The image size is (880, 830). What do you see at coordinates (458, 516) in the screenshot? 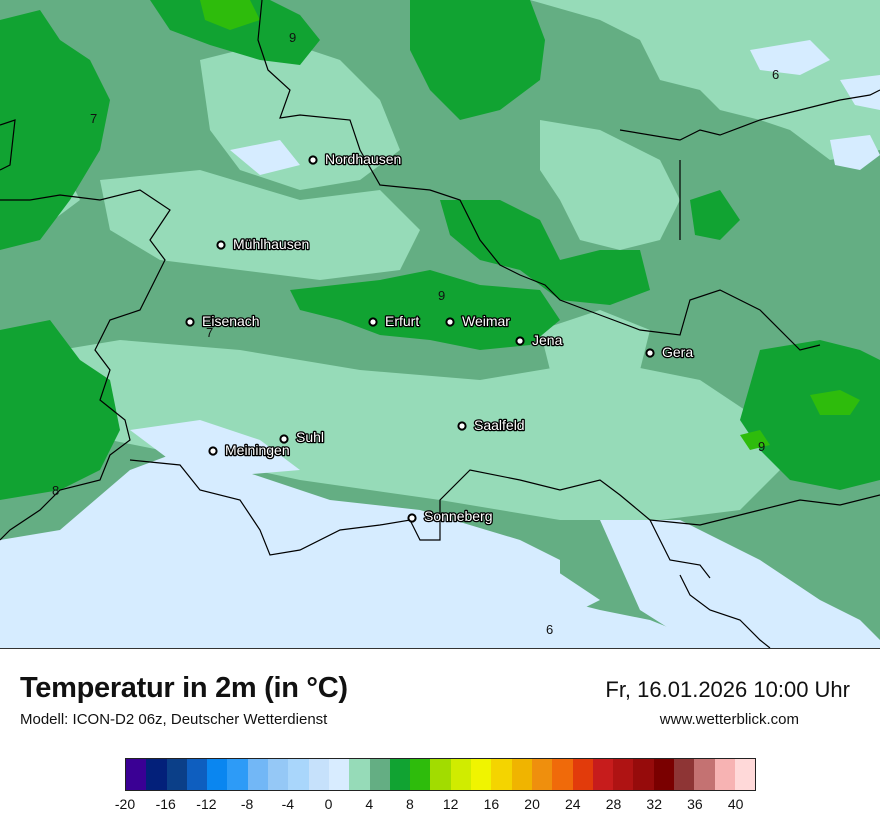
I see `city-label: Sonneberg` at bounding box center [458, 516].